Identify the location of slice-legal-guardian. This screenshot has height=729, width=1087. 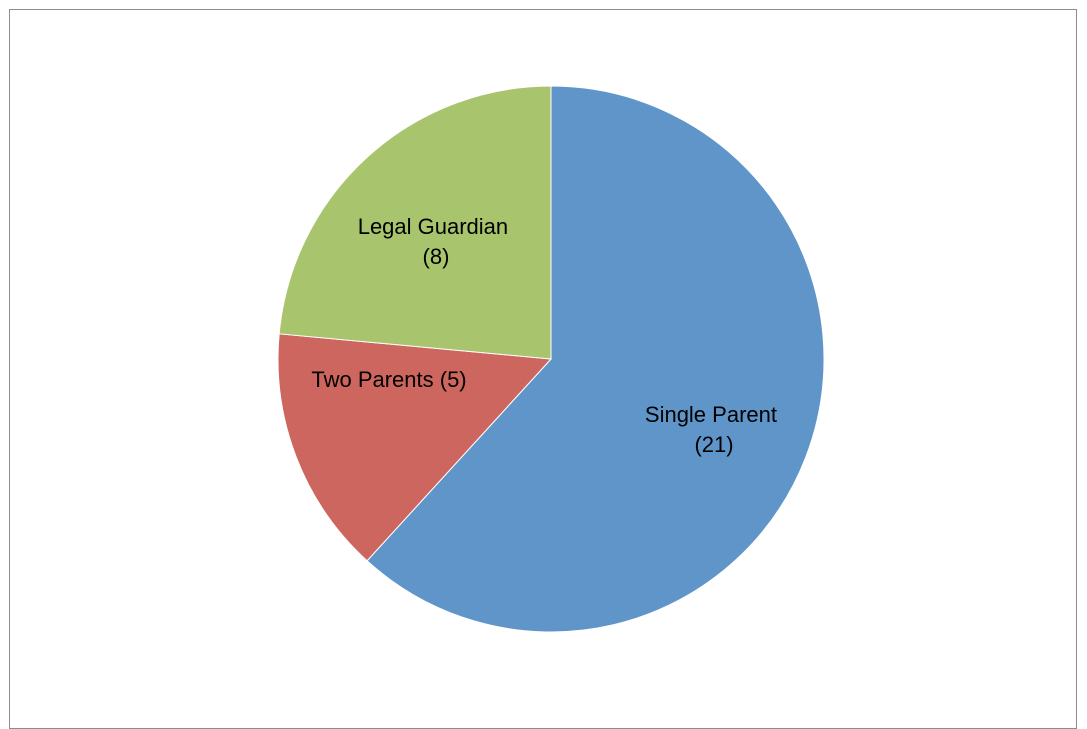
(415, 222).